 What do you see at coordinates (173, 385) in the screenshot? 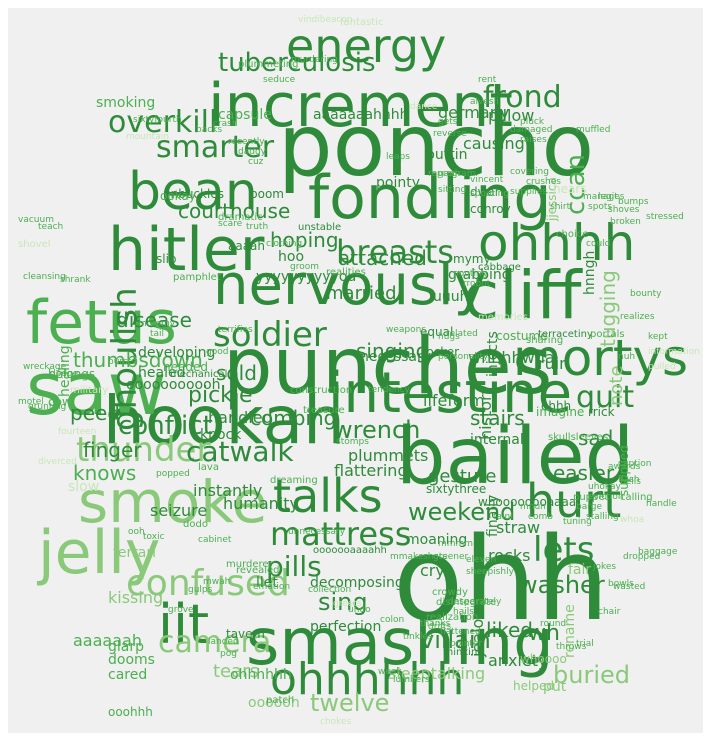
I see `word-ooooooooooh: ooooooooooh` at bounding box center [173, 385].